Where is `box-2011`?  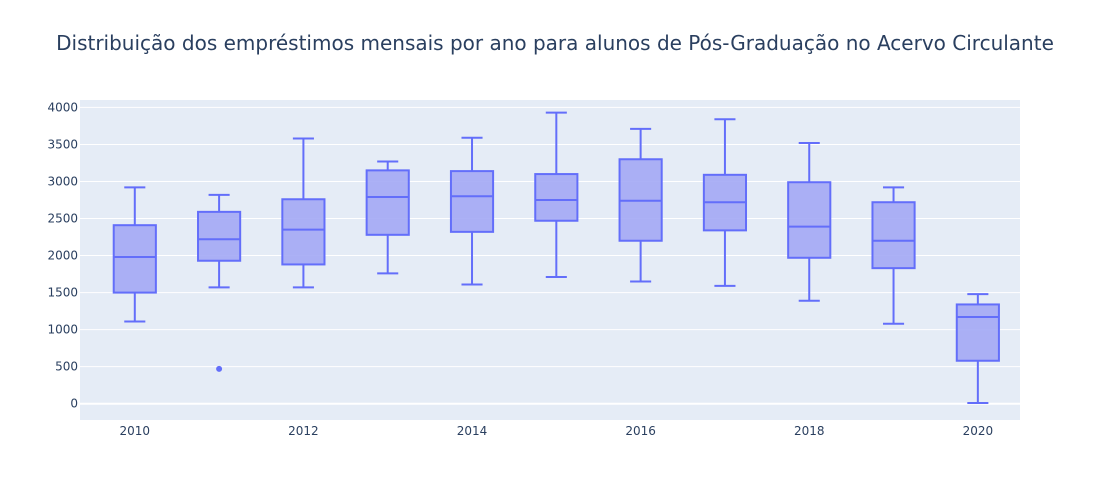
box-2011 is located at coordinates (219, 282).